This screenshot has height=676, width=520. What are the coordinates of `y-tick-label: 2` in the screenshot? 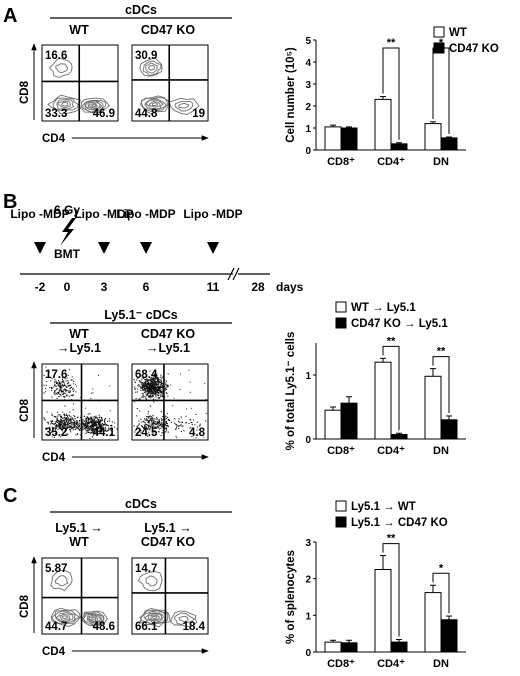 It's located at (308, 107).